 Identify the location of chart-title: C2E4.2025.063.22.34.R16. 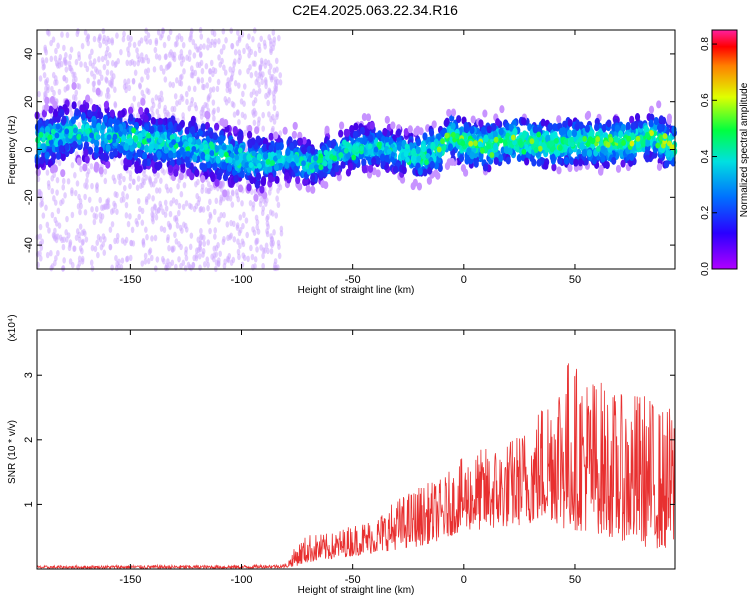
(375, 10).